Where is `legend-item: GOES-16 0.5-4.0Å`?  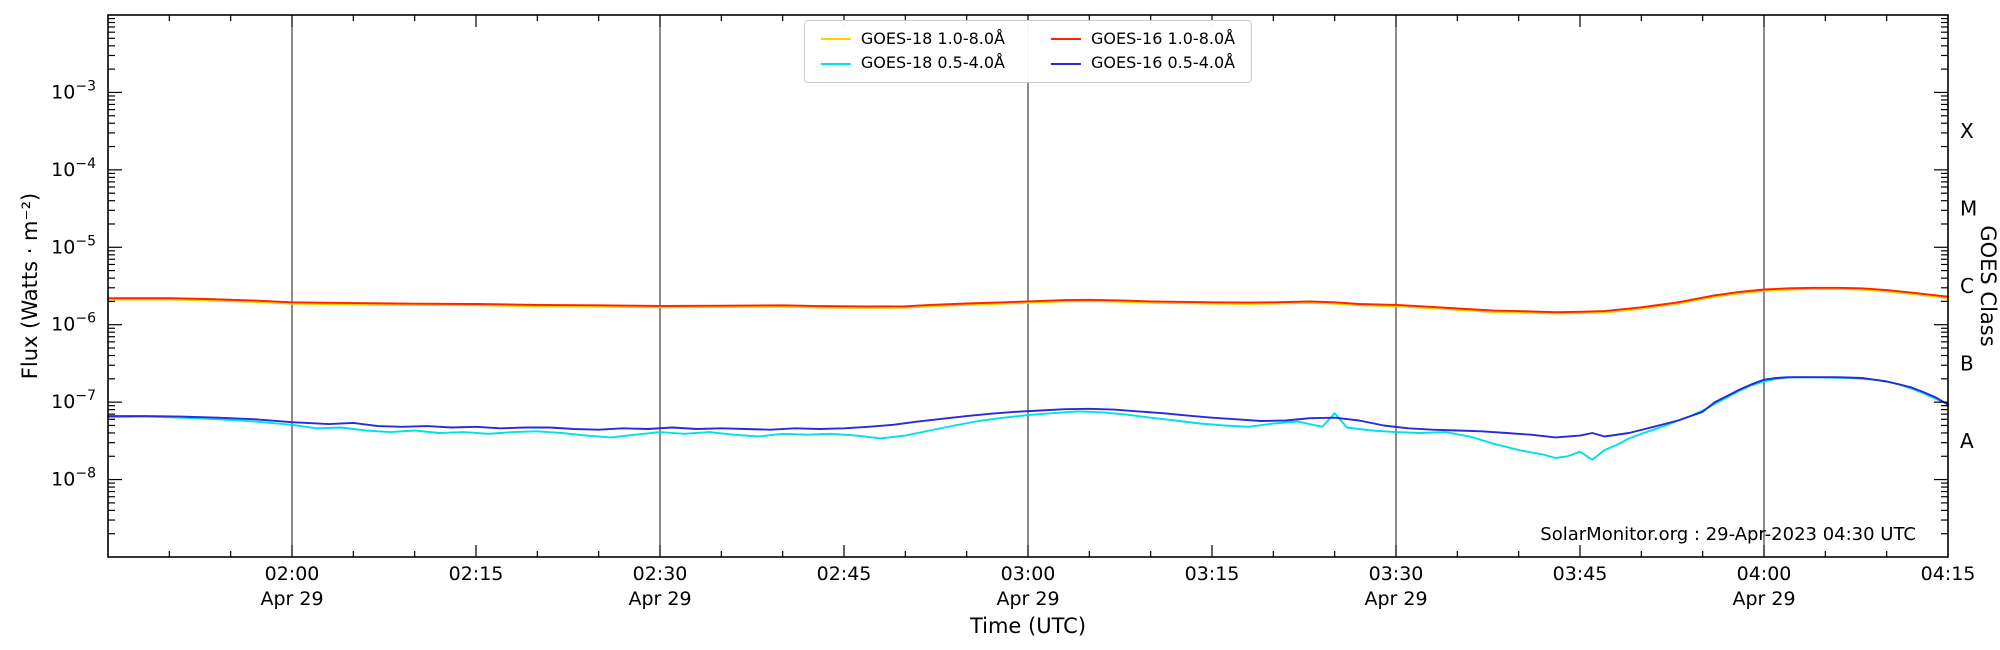 legend-item: GOES-16 0.5-4.0Å is located at coordinates (1143, 63).